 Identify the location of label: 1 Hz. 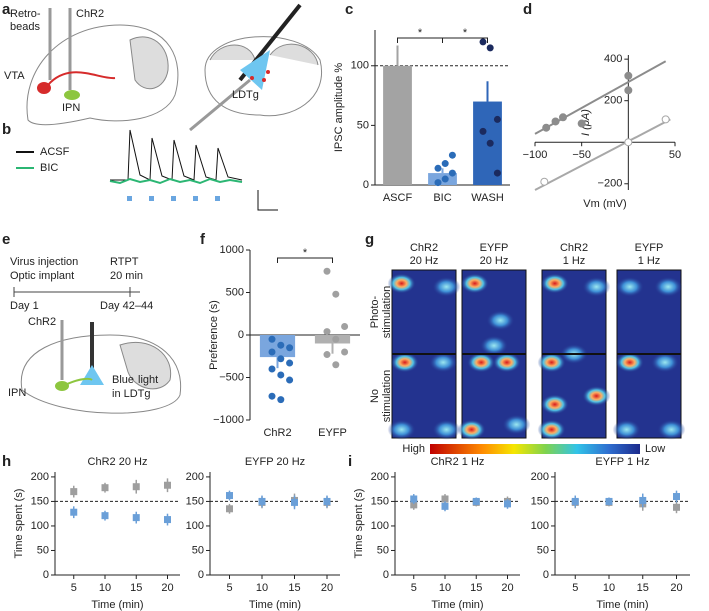
(574, 261).